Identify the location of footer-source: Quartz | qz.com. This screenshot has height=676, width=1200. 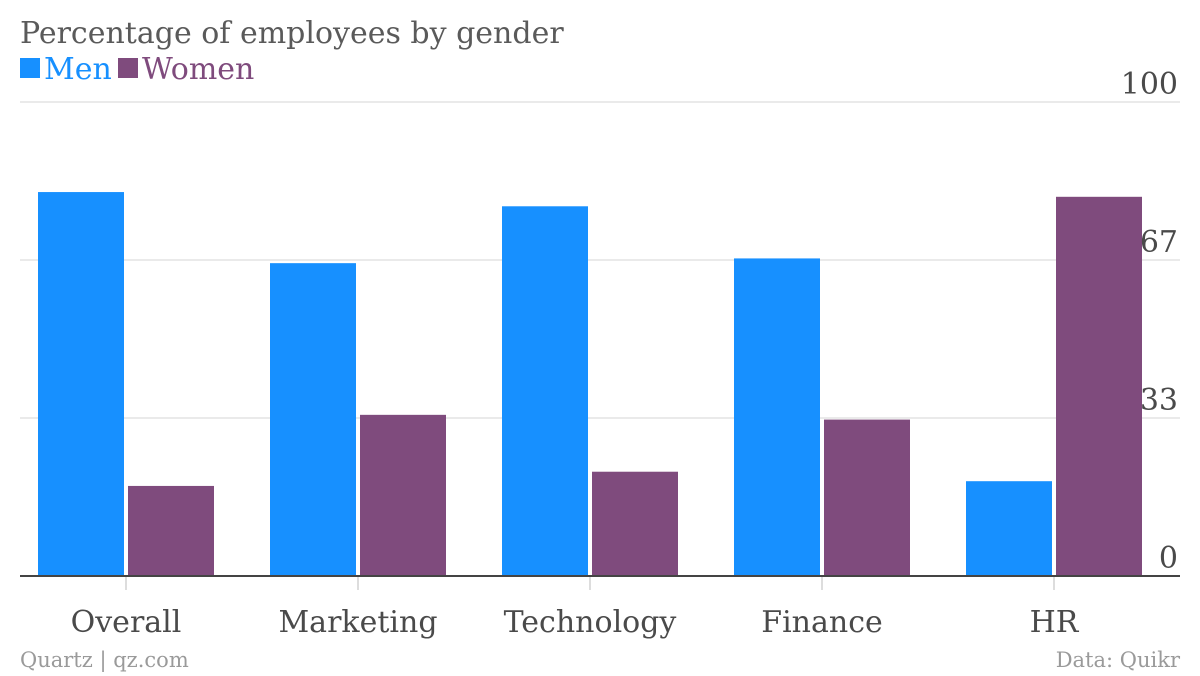
(104, 660).